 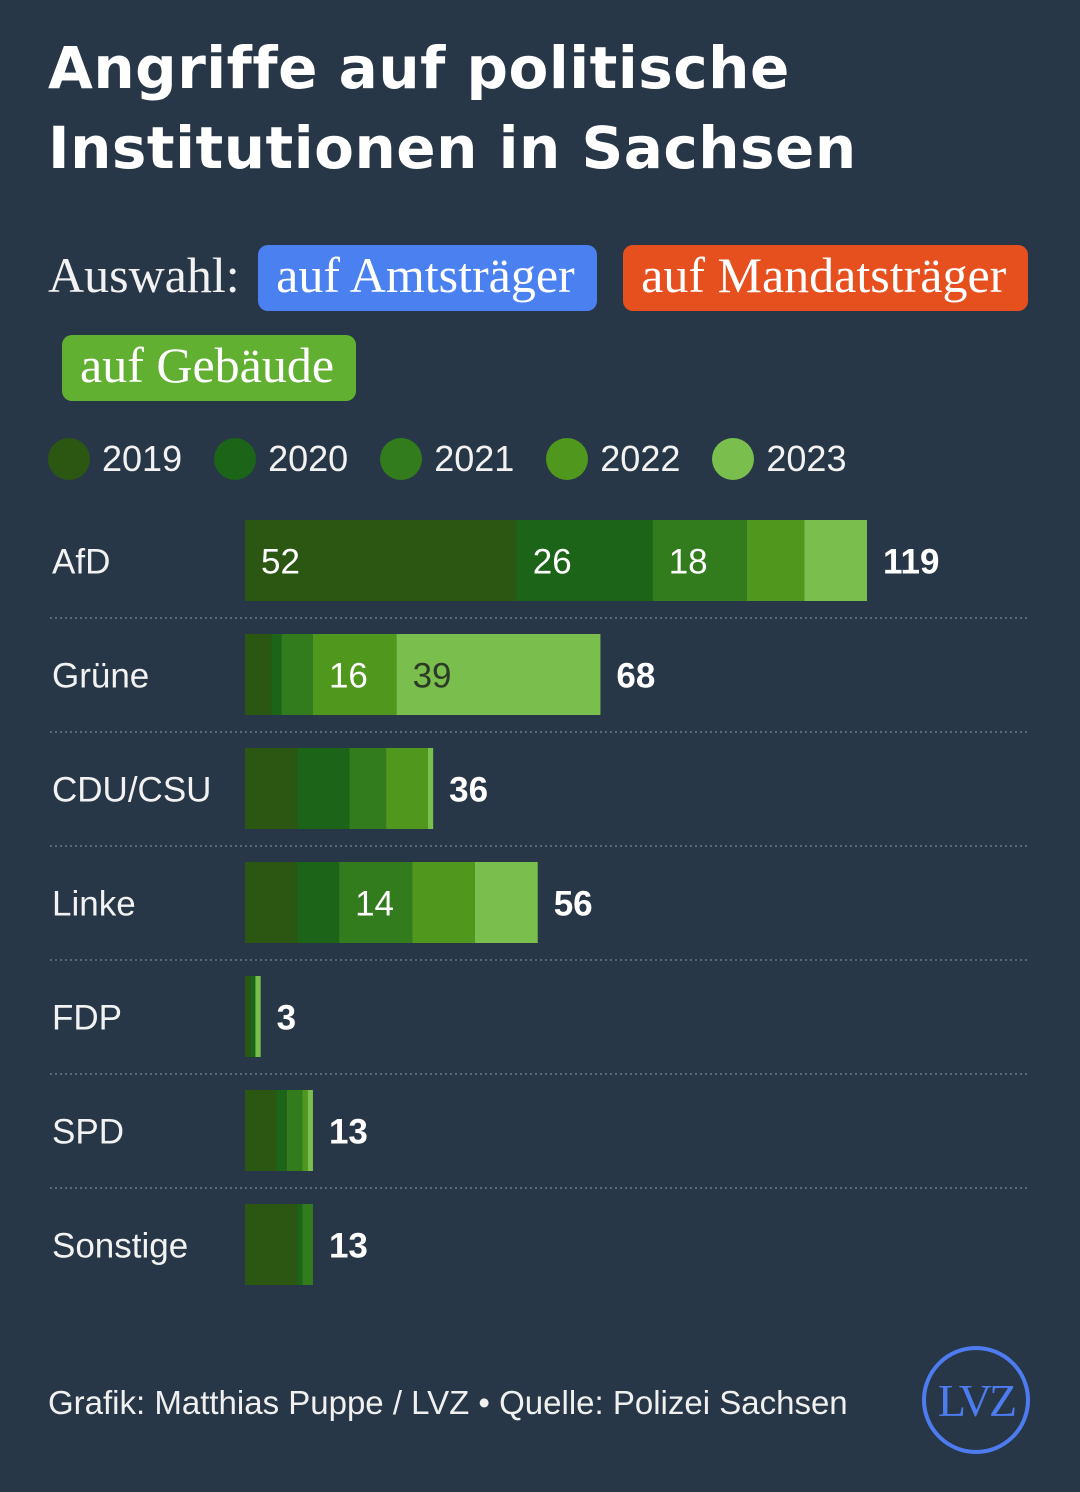 I want to click on total-value-label: 119, so click(x=911, y=562).